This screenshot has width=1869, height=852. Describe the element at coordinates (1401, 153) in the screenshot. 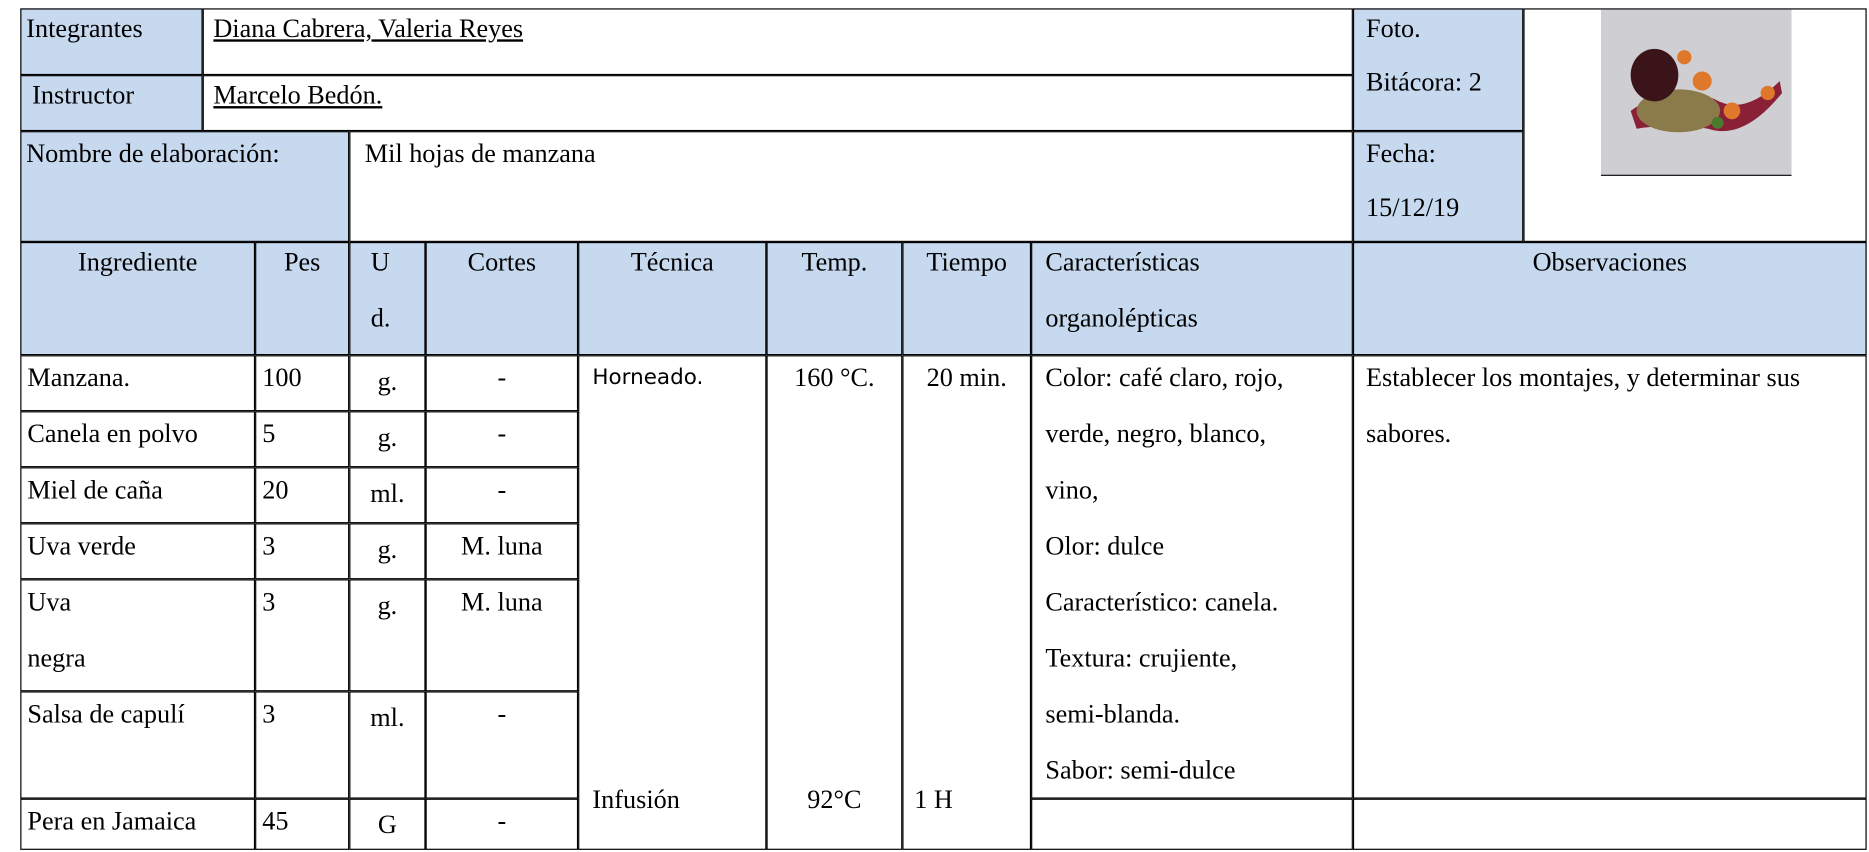

I see `label: Fecha:` at that location.